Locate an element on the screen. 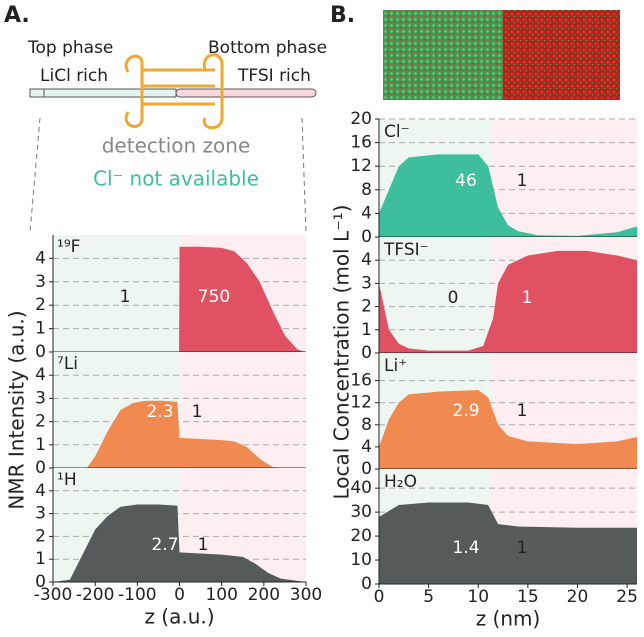  annotation: 2.3 is located at coordinates (159, 412).